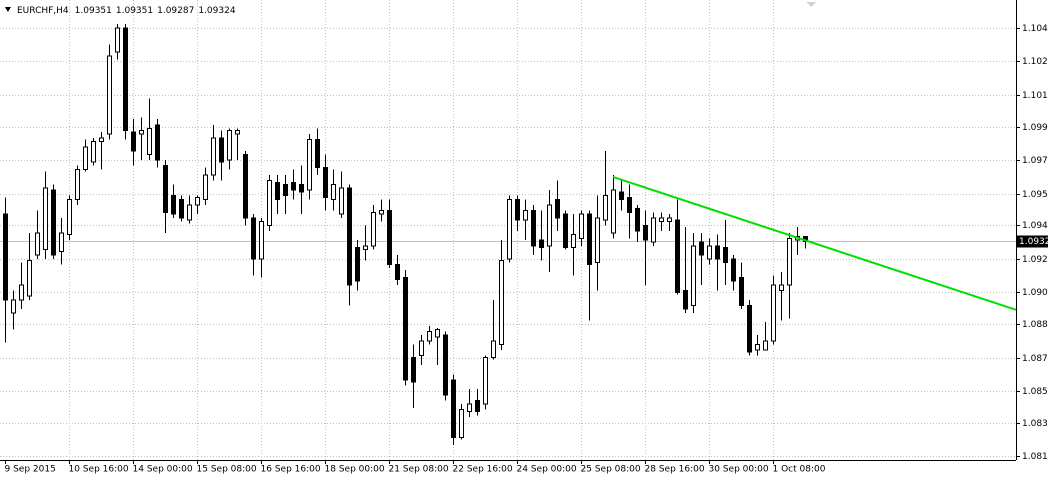 The image size is (1048, 480). What do you see at coordinates (1035, 62) in the screenshot?
I see `y-tick-label: 1.1029` at bounding box center [1035, 62].